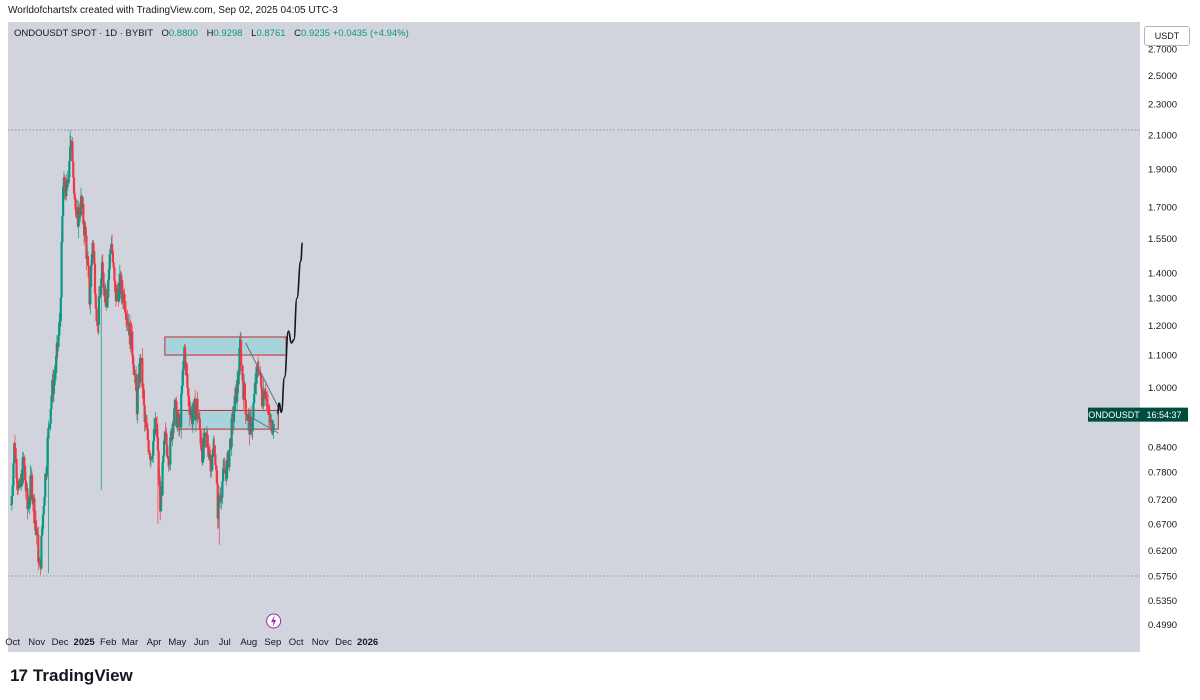 This screenshot has width=1200, height=700. What do you see at coordinates (19, 675) in the screenshot?
I see `tradingview-mark-icon: 17` at bounding box center [19, 675].